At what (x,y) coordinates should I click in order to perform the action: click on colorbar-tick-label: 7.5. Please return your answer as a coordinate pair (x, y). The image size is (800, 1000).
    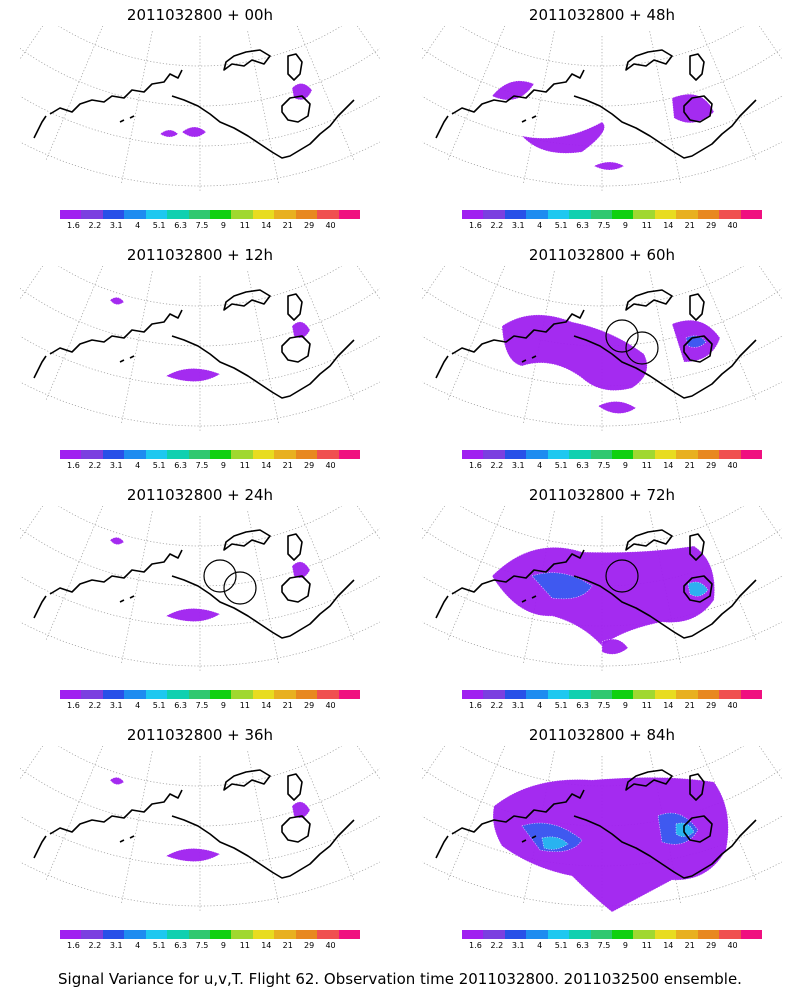
    Looking at the image, I should click on (202, 465).